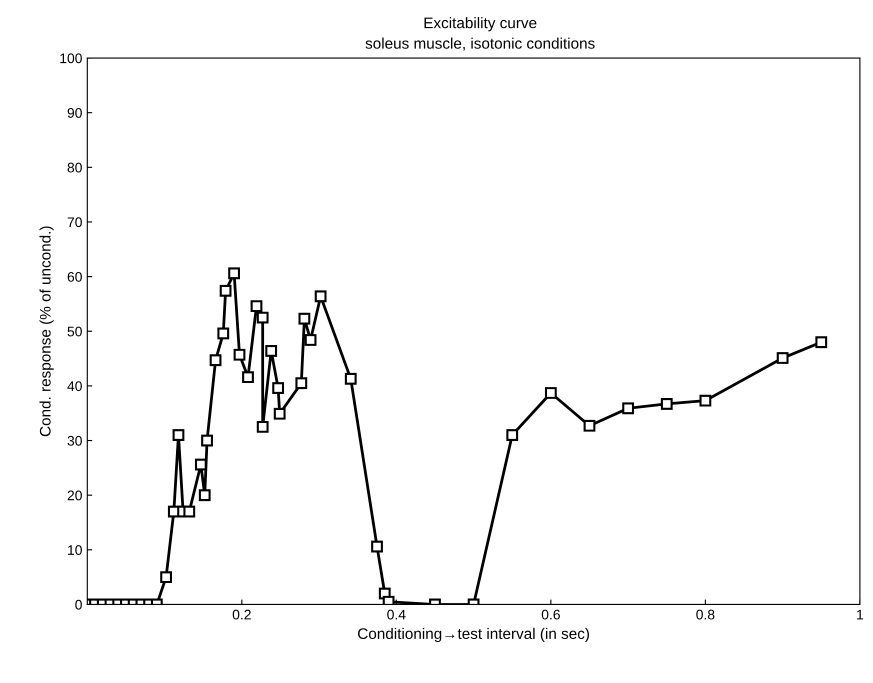  I want to click on x-tick-label: 0.6, so click(551, 615).